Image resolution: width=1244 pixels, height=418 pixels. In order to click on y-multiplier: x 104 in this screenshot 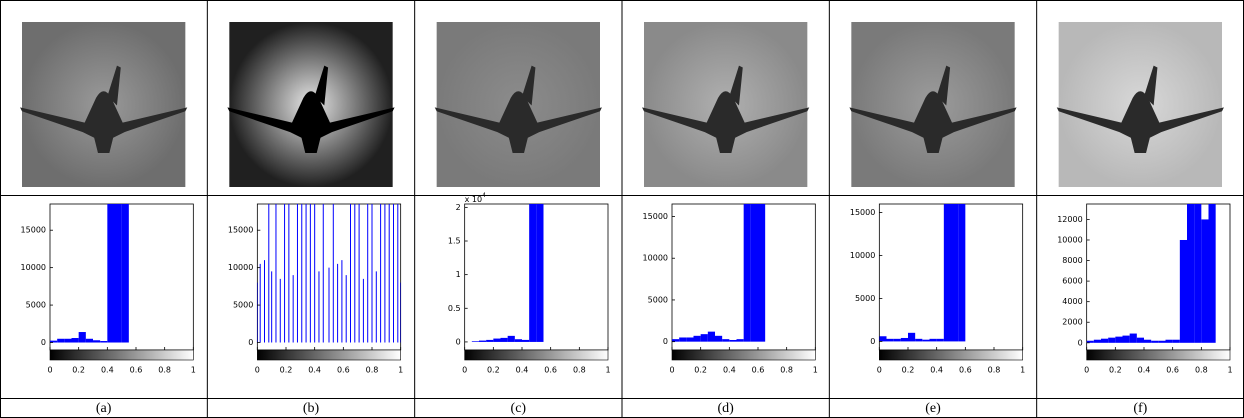, I will do `click(475, 198)`.